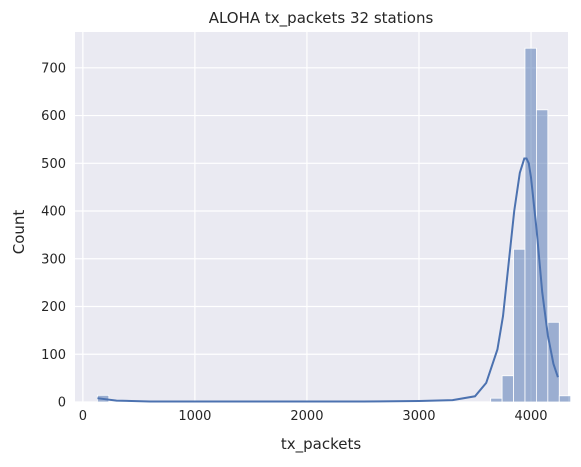 The image size is (581, 467). I want to click on y-tick-label: 0, so click(62, 403).